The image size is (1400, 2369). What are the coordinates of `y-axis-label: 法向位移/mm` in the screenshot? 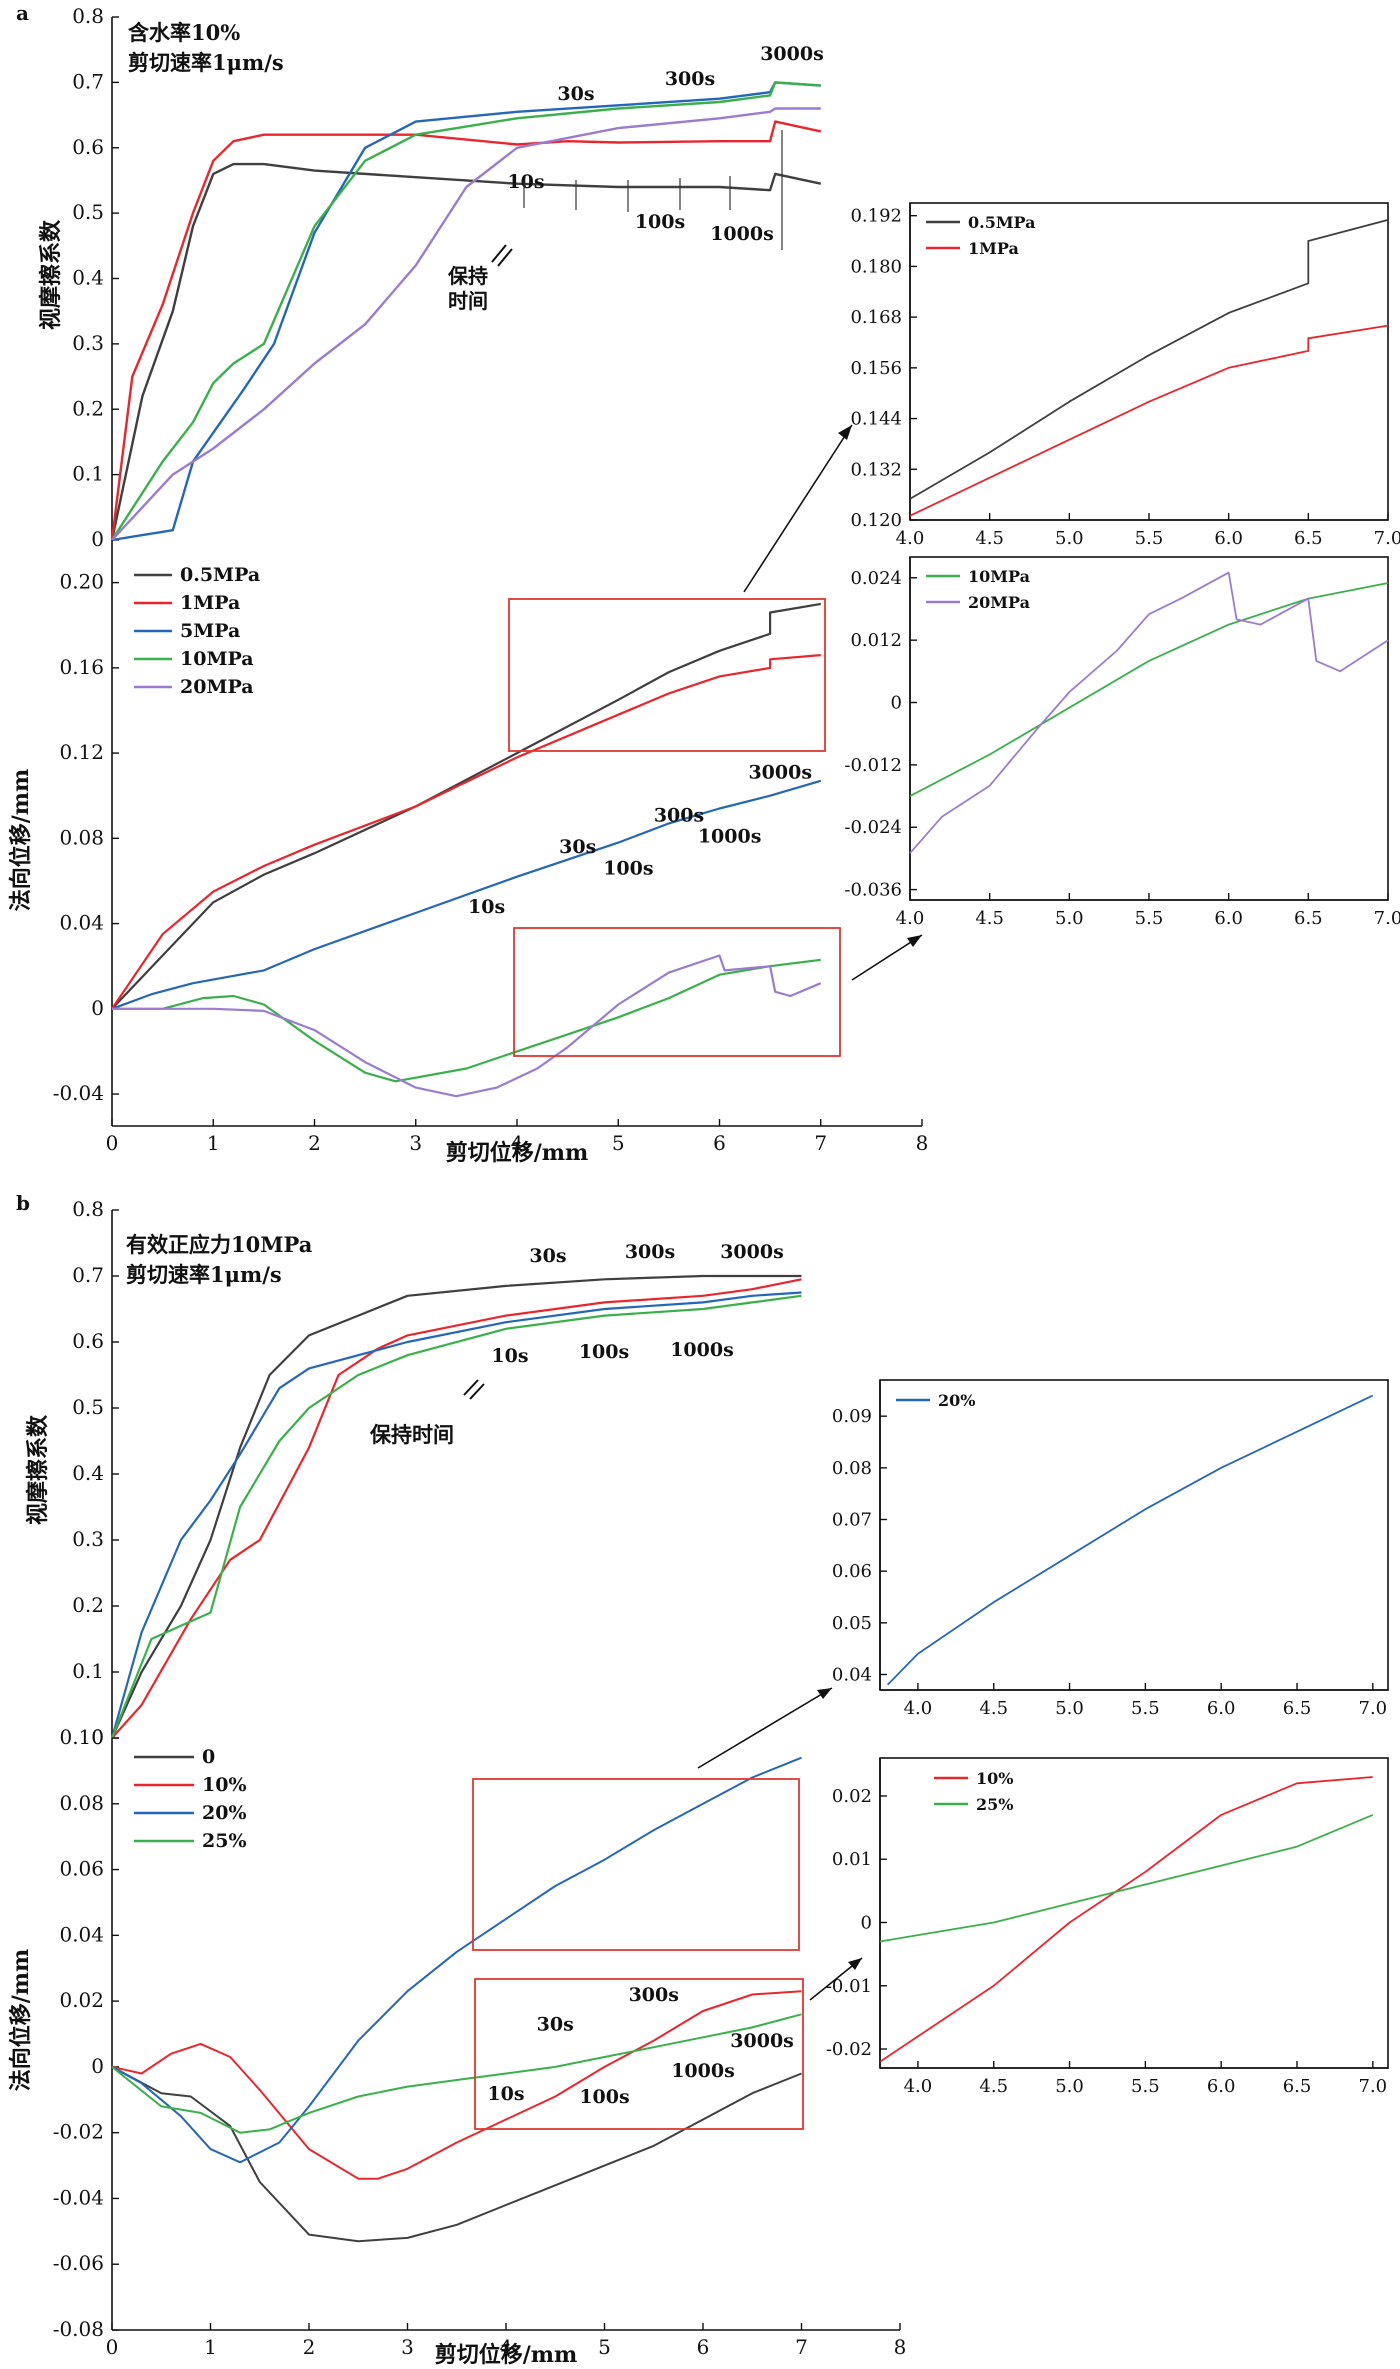 It's located at (21, 840).